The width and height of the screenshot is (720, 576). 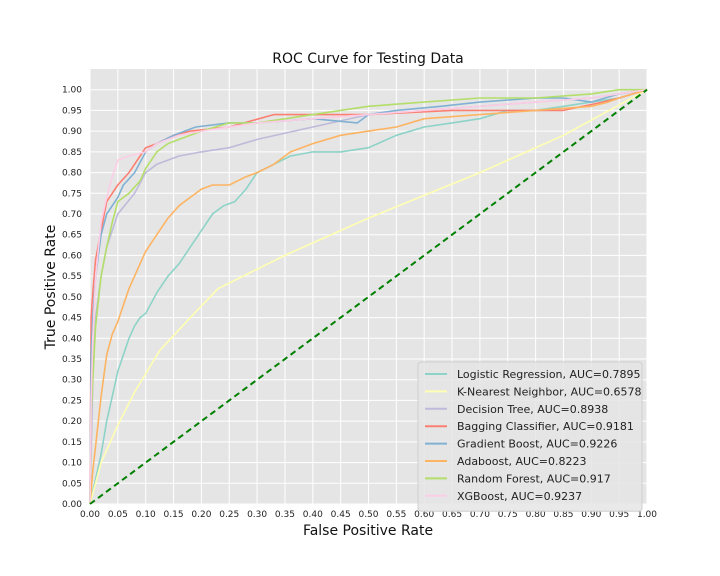 What do you see at coordinates (72, 464) in the screenshot?
I see `y-tick-label: 0.10` at bounding box center [72, 464].